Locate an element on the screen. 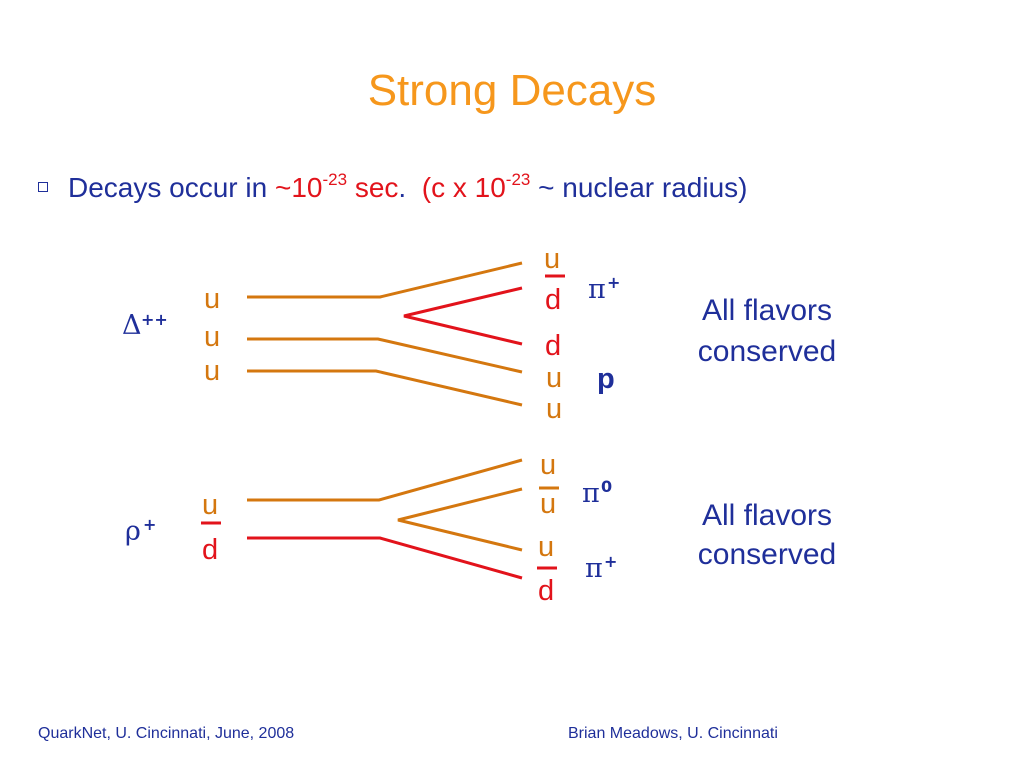  bullet-square-icon is located at coordinates (43, 187).